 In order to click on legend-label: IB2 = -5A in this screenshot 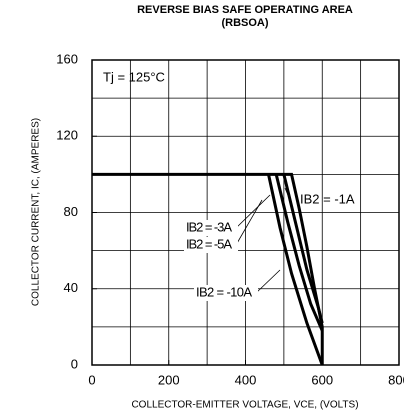, I will do `click(209, 243)`.